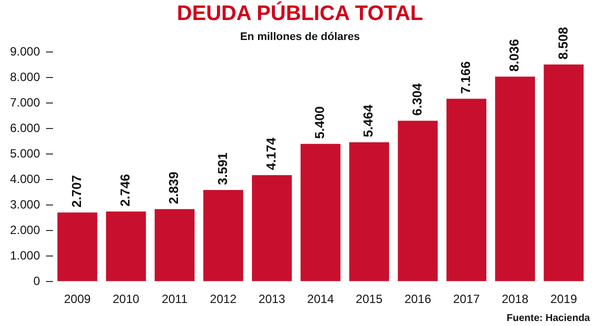  Describe the element at coordinates (272, 299) in the screenshot. I see `x-tick-label: 2013` at that location.